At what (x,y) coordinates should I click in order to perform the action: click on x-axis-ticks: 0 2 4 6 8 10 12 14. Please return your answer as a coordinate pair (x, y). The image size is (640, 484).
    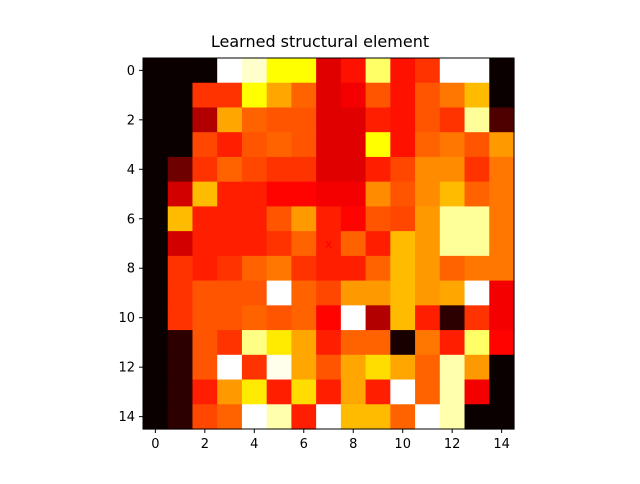
    Looking at the image, I should click on (330, 440).